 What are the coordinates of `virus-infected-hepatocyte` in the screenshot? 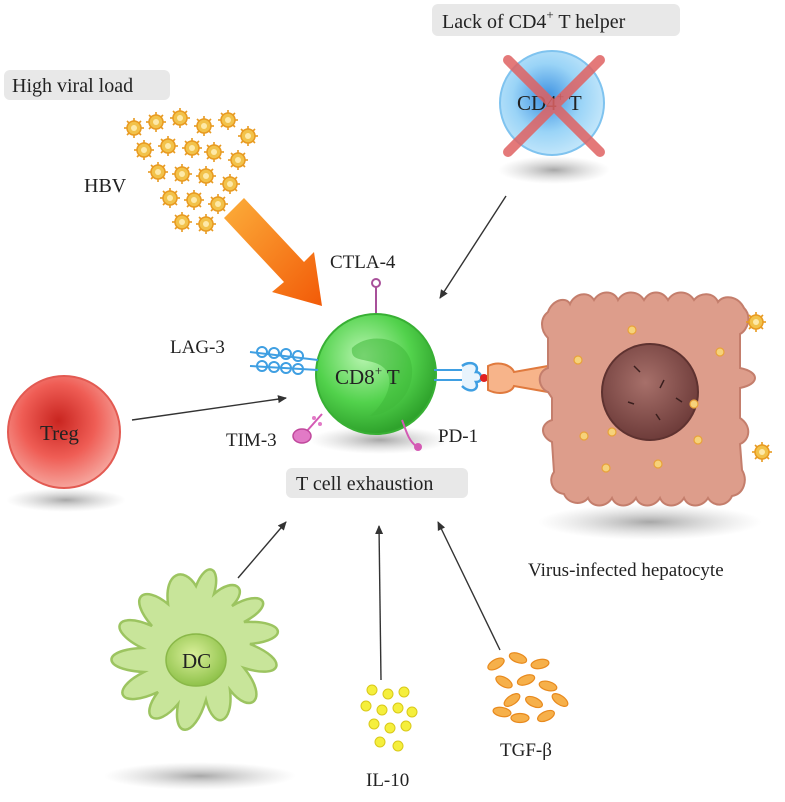 It's located at (655, 415).